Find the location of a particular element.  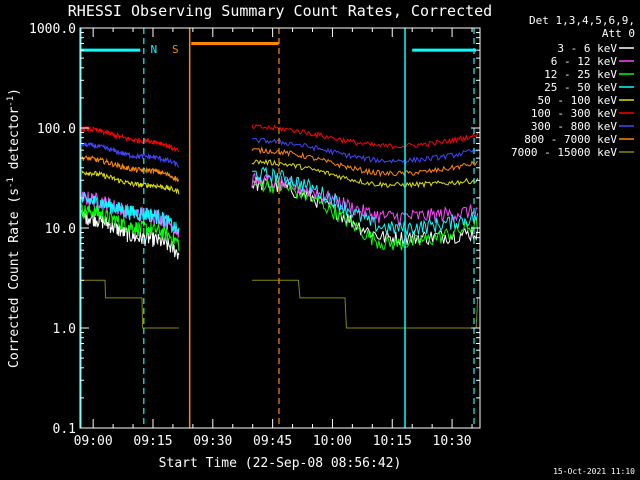

x-tick-label: 10:15 is located at coordinates (392, 441).